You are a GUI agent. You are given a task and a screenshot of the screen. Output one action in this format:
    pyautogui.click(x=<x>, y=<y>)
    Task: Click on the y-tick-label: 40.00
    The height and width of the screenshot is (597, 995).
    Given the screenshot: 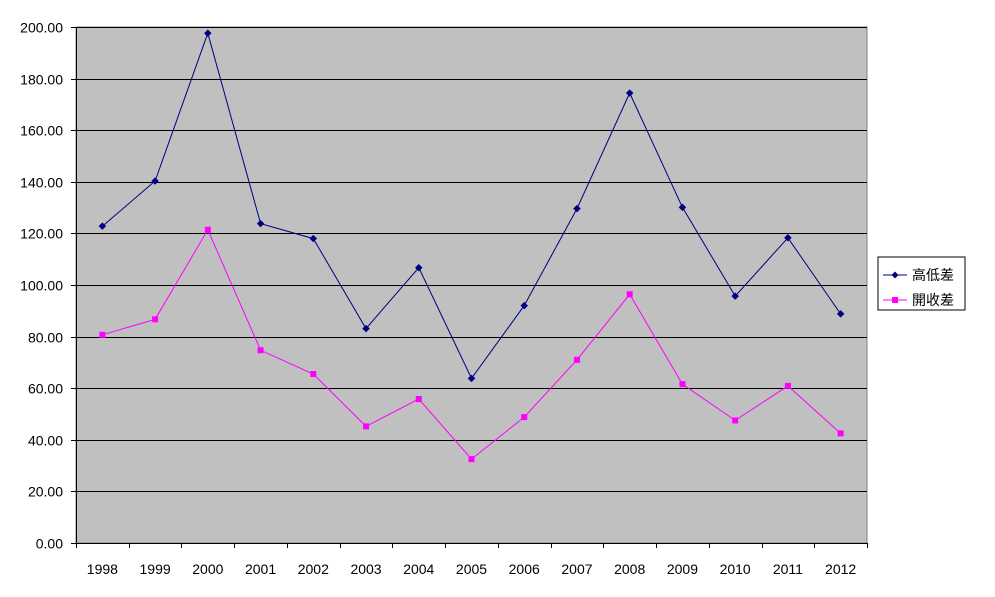 What is the action you would take?
    pyautogui.click(x=45, y=441)
    